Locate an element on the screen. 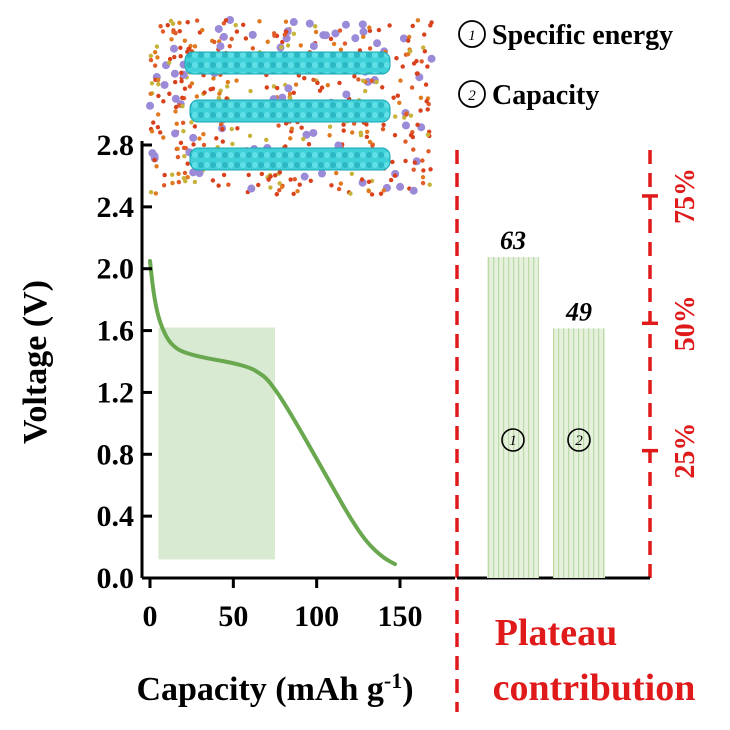  plateau-shaded-region is located at coordinates (216, 443).